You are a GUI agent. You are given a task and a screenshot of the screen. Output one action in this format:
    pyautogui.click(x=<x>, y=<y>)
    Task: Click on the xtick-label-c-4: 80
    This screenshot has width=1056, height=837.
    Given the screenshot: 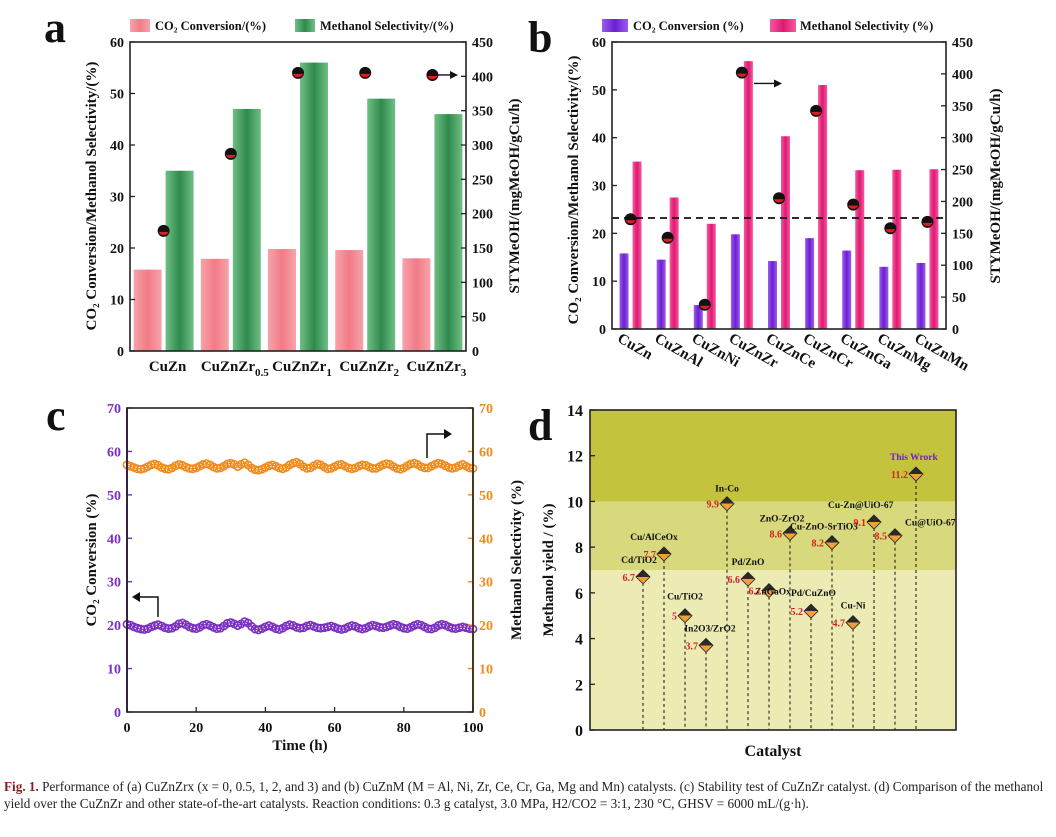 What is the action you would take?
    pyautogui.click(x=404, y=728)
    